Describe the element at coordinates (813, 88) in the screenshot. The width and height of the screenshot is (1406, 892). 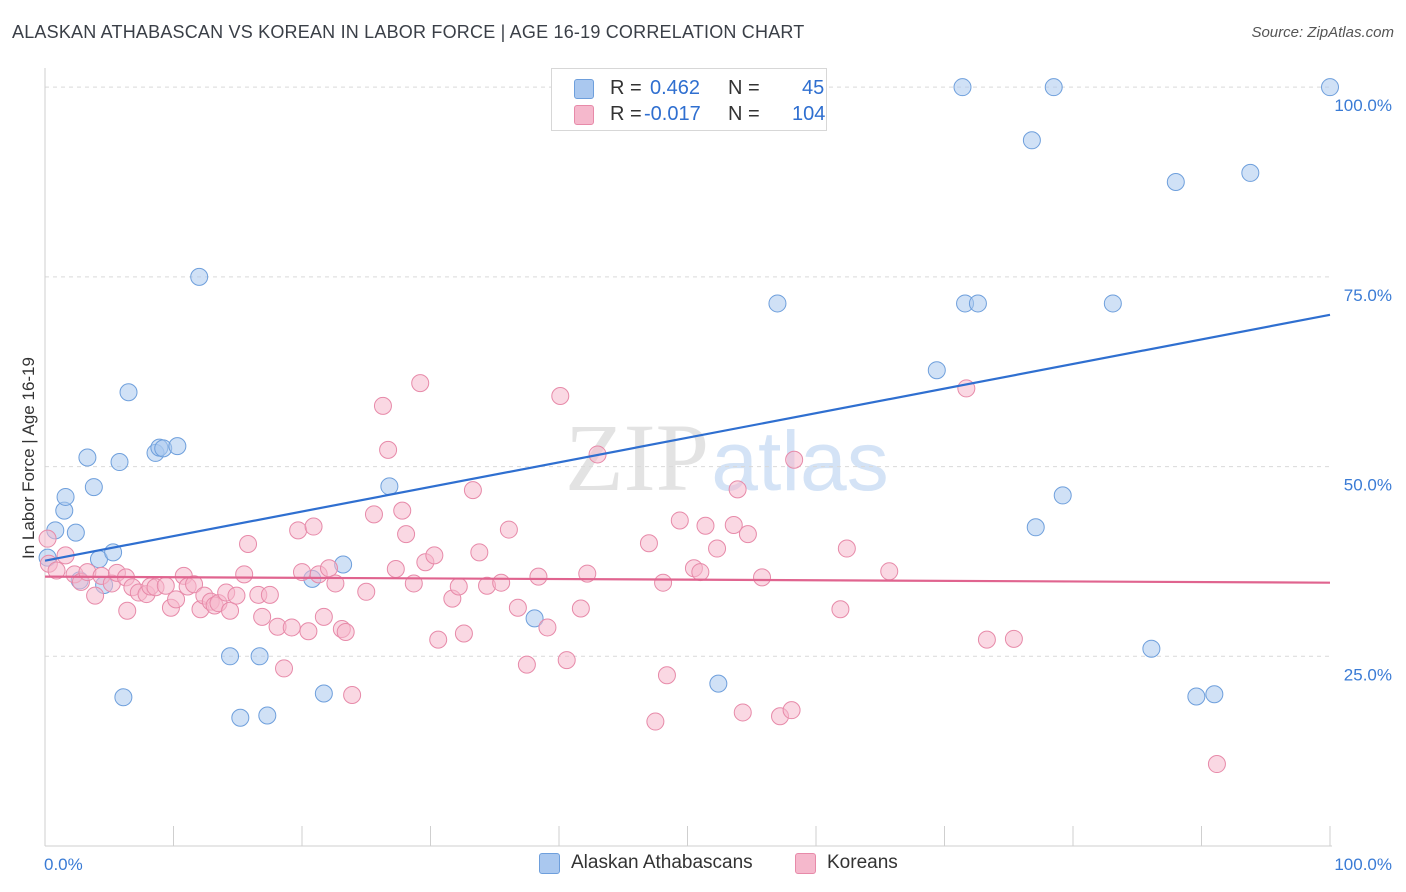
I see `legend-n-value: 45` at that location.